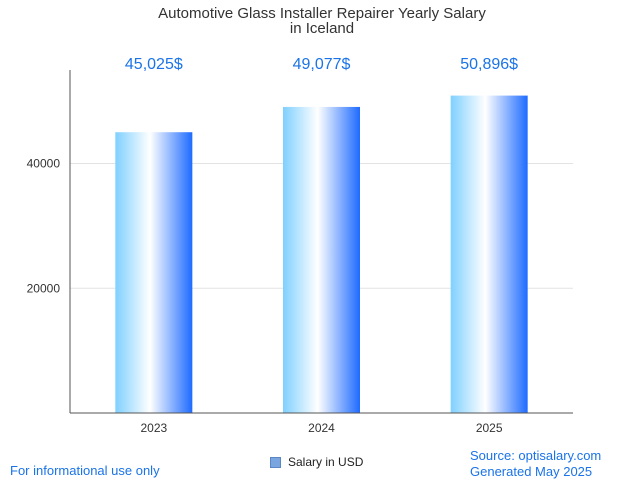 The image size is (643, 483). I want to click on disclaimer-text: For informational use only, so click(85, 470).